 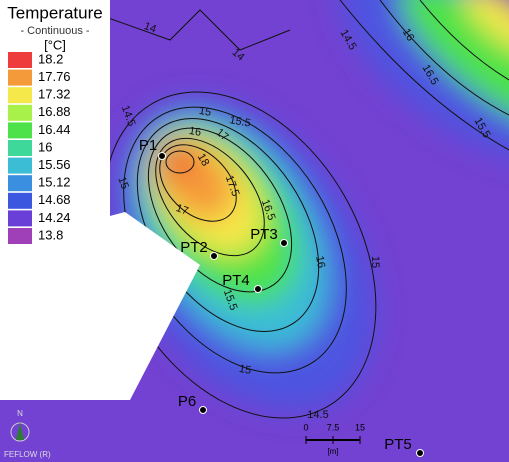 What do you see at coordinates (27, 454) in the screenshot?
I see `watermark: FEFLOW (R)` at bounding box center [27, 454].